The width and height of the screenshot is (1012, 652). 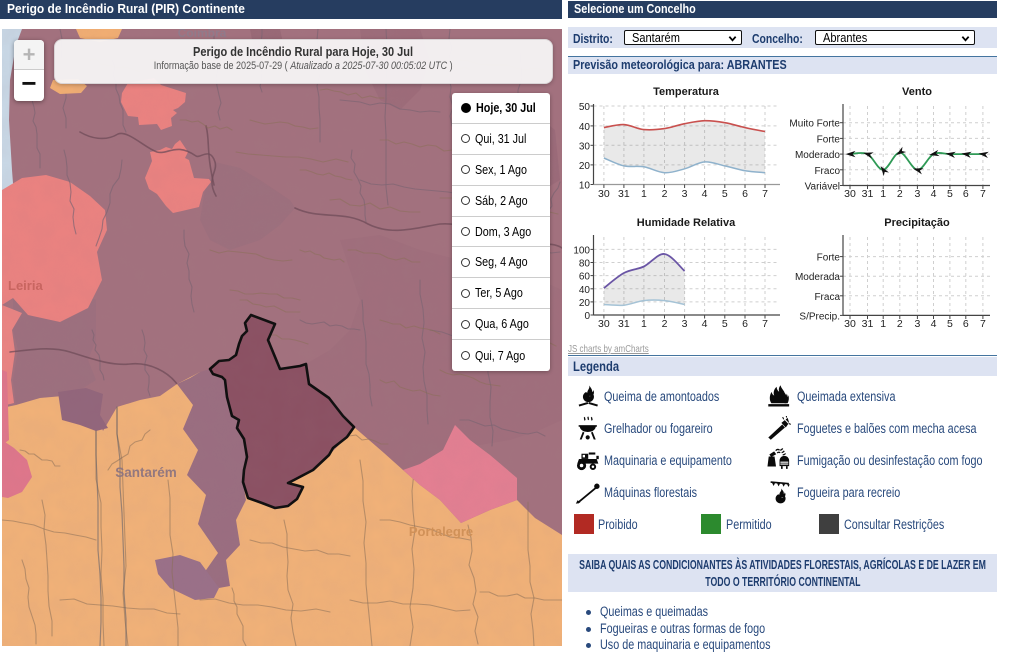 I want to click on svg-text: Temperatura, so click(x=686, y=92).